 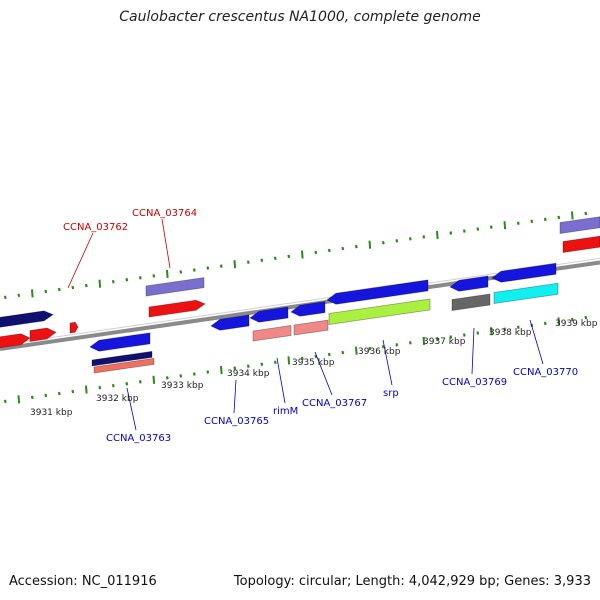 What do you see at coordinates (444, 342) in the screenshot?
I see `scale-tick-label: 3937 kbp` at bounding box center [444, 342].